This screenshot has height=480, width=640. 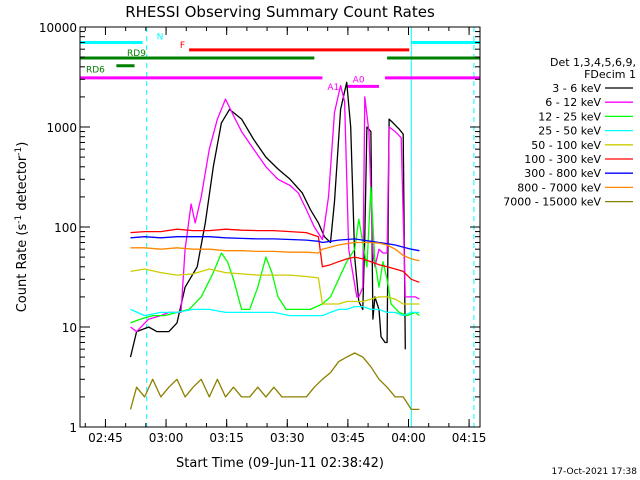 What do you see at coordinates (287, 438) in the screenshot?
I see `x-tick-label: 03:30` at bounding box center [287, 438].